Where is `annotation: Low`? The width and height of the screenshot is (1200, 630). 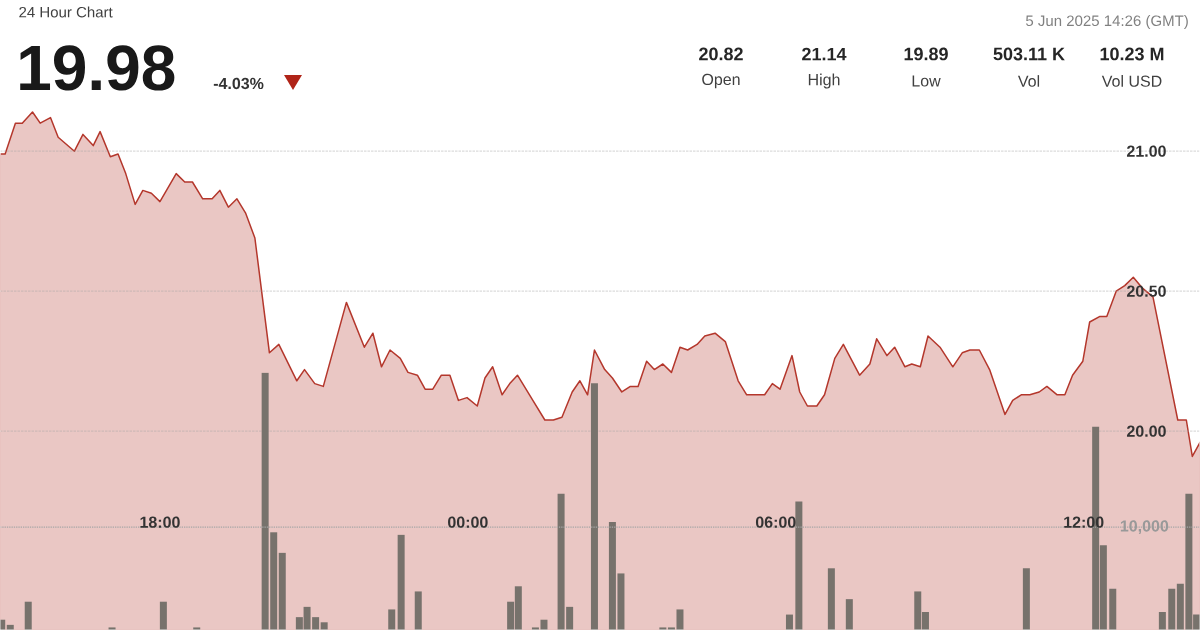
annotation: Low is located at coordinates (926, 81).